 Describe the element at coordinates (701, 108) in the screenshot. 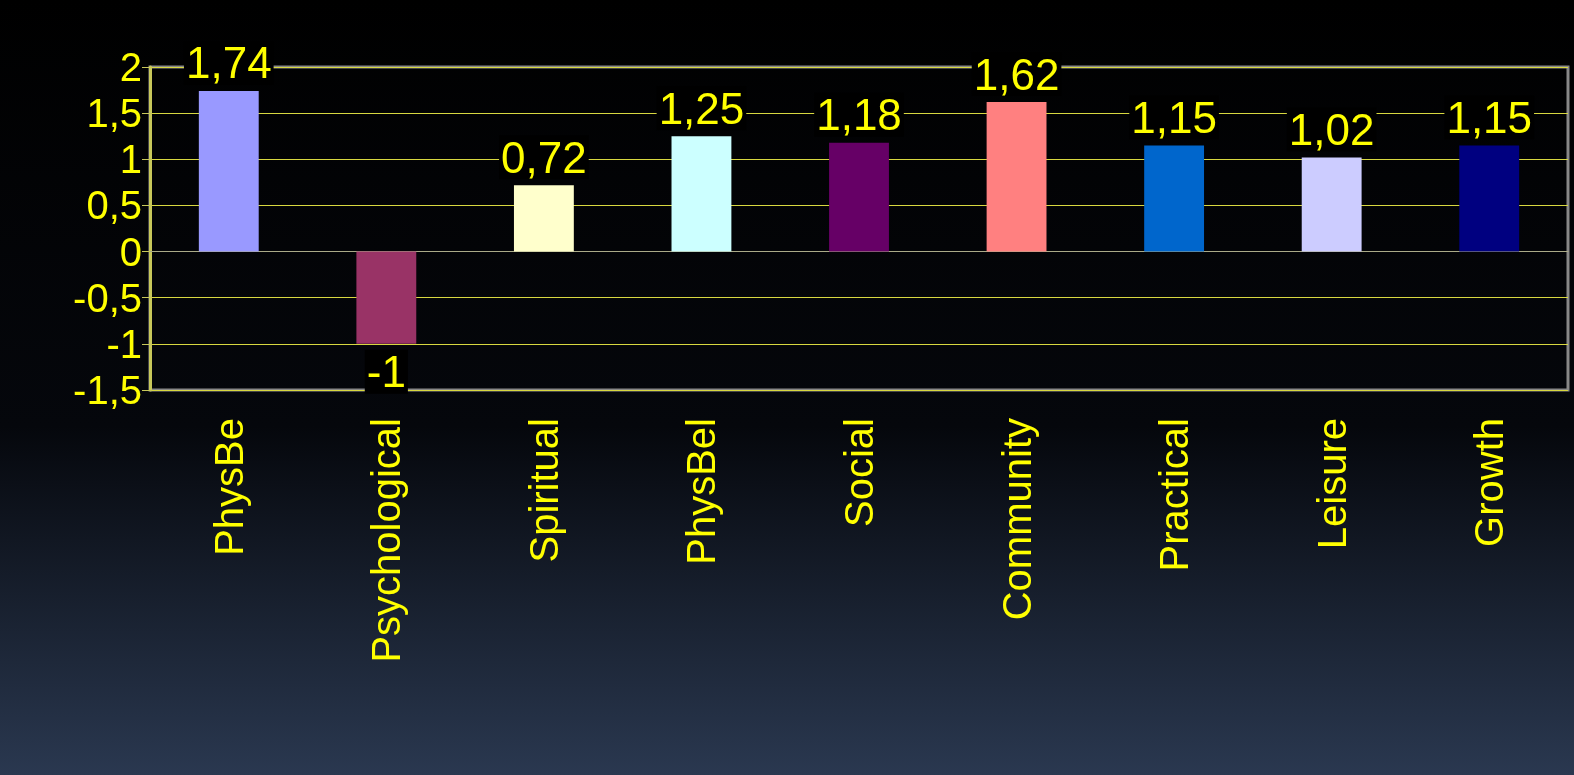

I see `data-label: 1,25` at that location.